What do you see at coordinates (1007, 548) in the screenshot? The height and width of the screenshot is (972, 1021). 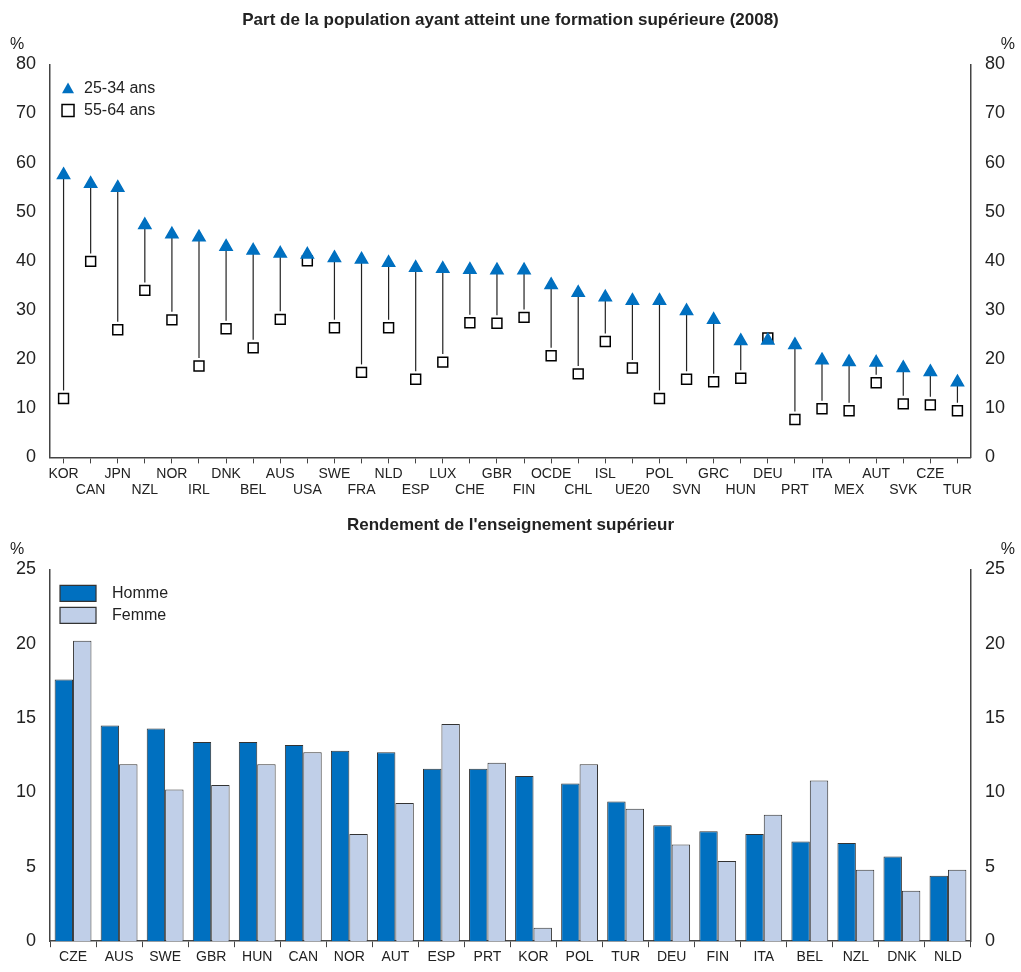 I see `y2-axis-title: %` at bounding box center [1007, 548].